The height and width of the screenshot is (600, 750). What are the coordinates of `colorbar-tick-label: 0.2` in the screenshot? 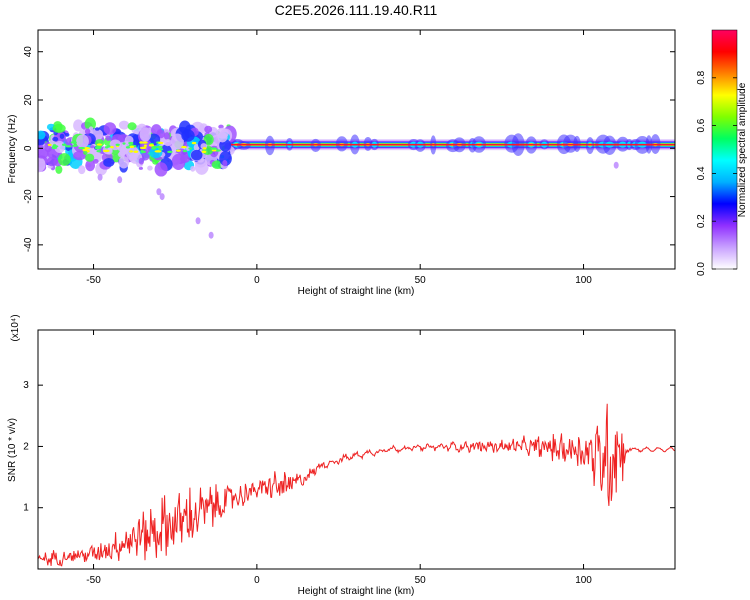 It's located at (701, 221).